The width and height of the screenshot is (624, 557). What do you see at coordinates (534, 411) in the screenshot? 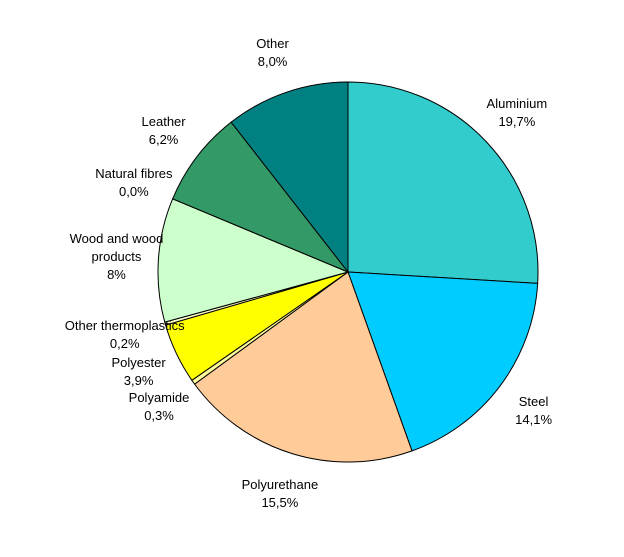
I see `slice-label: Steel 14,1%` at bounding box center [534, 411].